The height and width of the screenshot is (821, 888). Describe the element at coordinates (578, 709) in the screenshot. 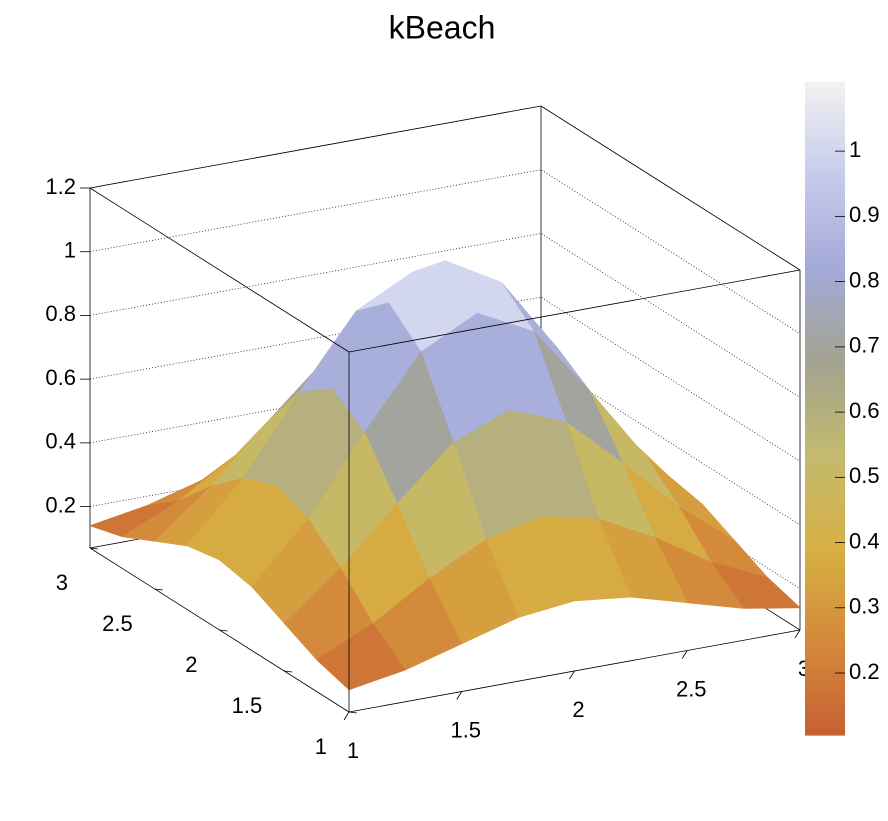

I see `x-tick-label: 2` at that location.